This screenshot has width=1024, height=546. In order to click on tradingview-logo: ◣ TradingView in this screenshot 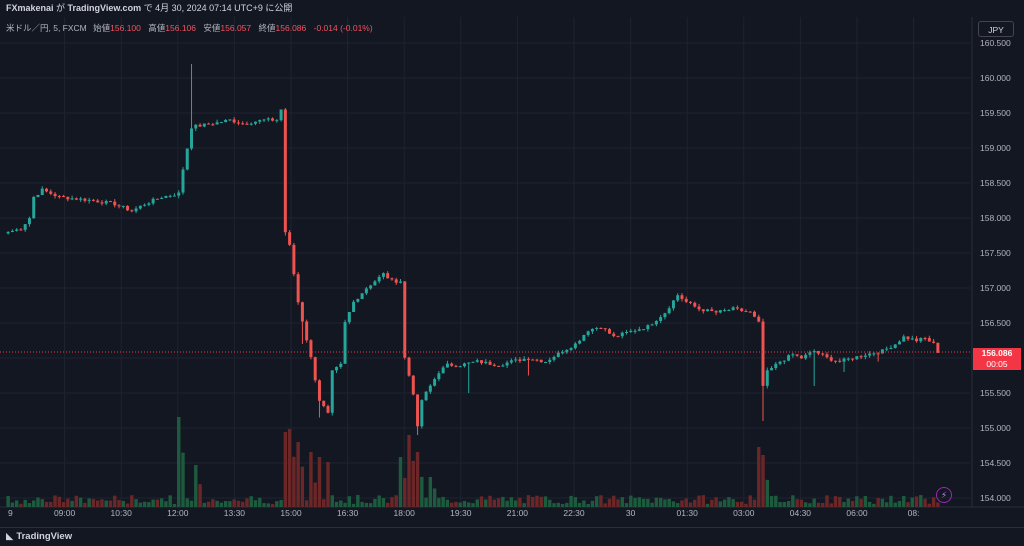, I will do `click(39, 537)`.